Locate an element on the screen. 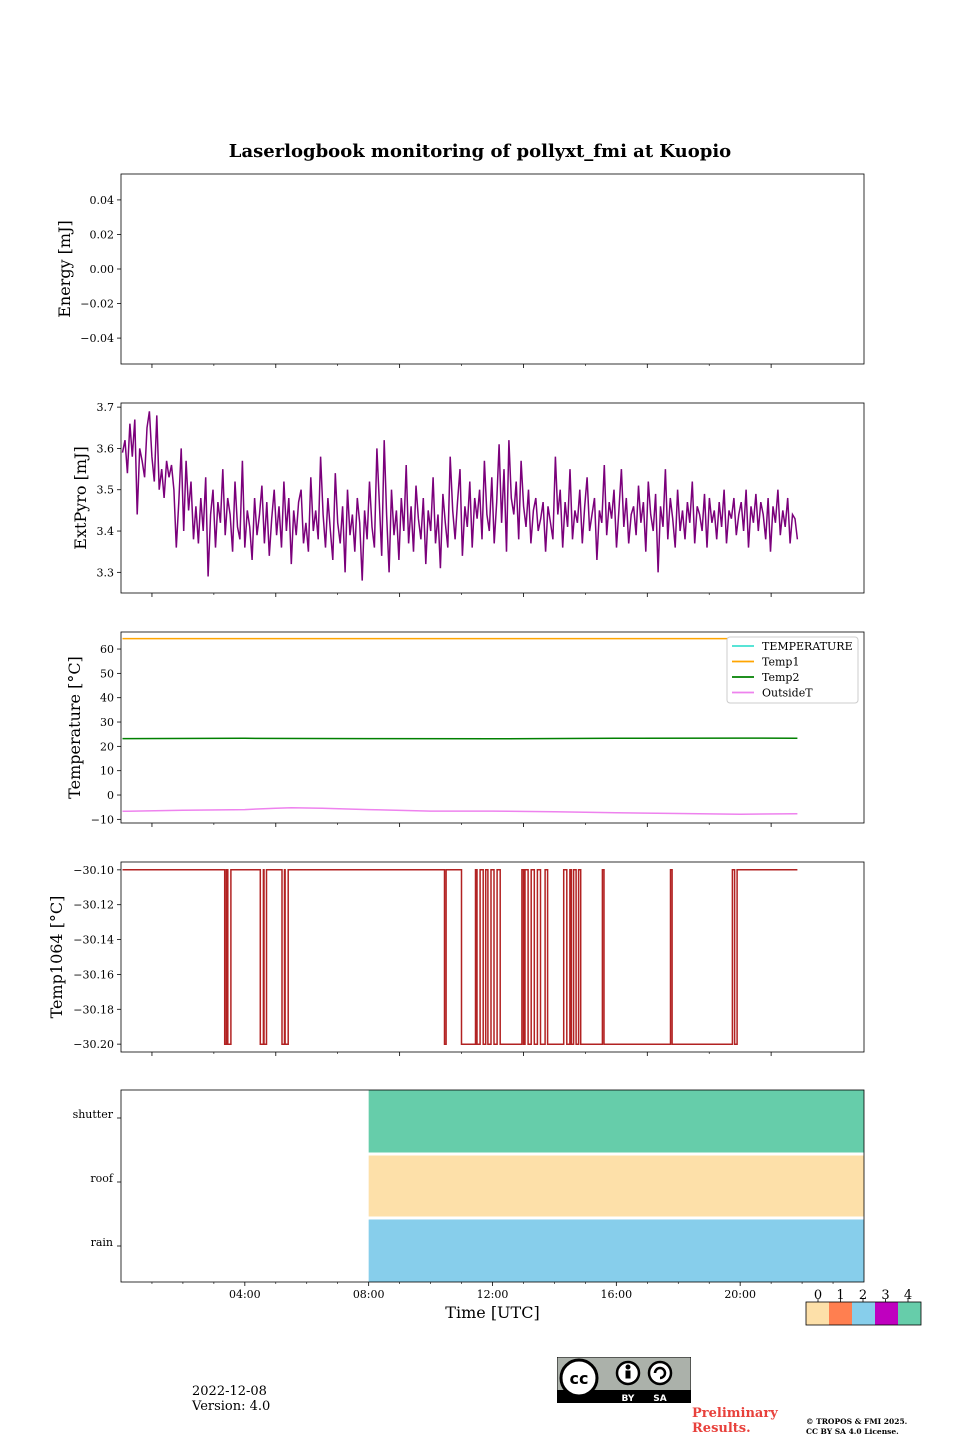  cc-icon is located at coordinates (579, 1378).